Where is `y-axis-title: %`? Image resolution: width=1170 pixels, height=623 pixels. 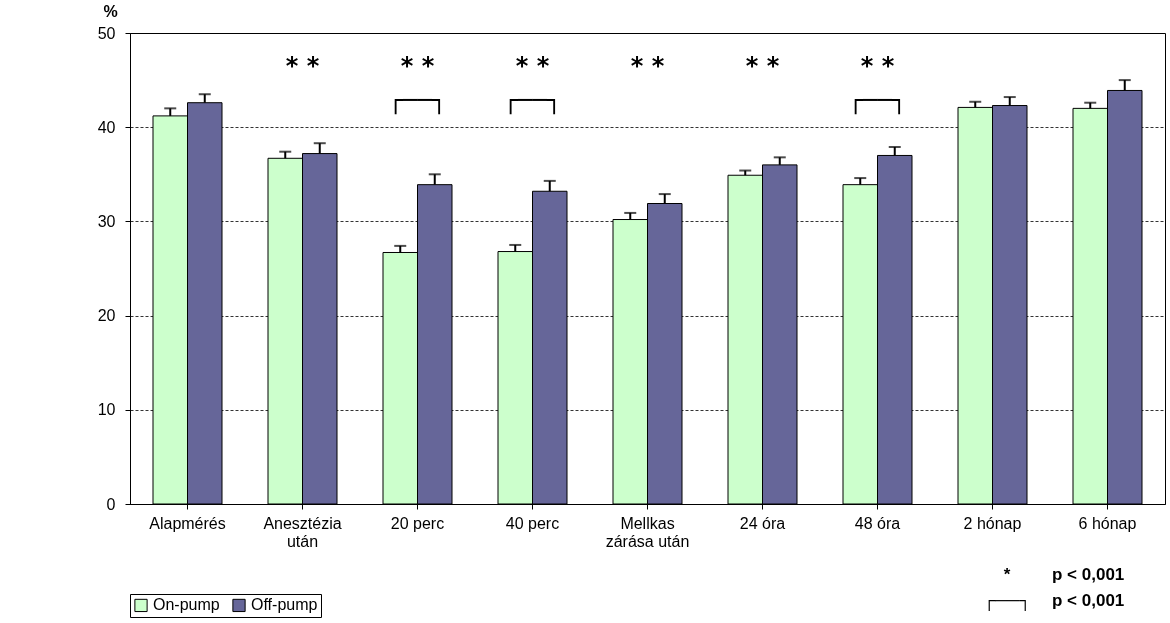
y-axis-title: % is located at coordinates (110, 11).